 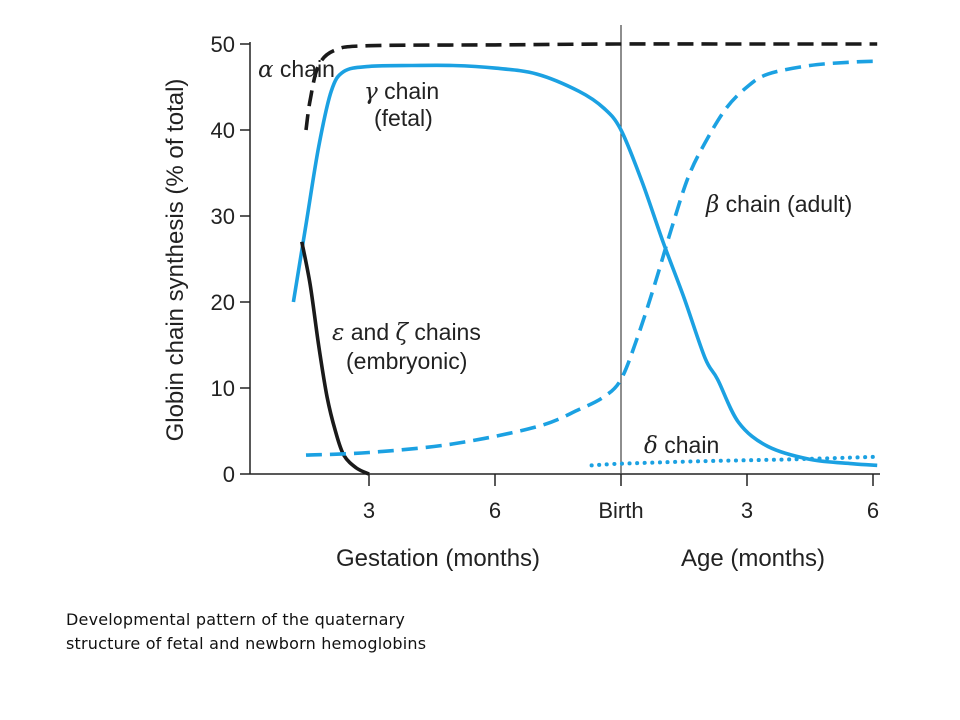 I want to click on annotation-embryonic: (embryonic), so click(x=406, y=361).